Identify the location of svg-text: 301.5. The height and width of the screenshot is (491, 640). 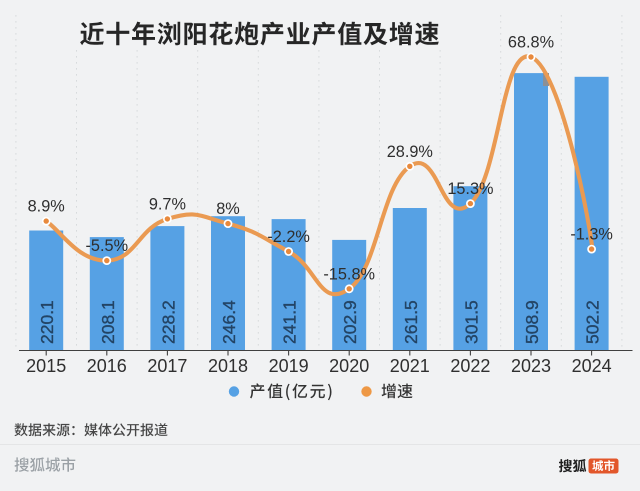
(471, 322).